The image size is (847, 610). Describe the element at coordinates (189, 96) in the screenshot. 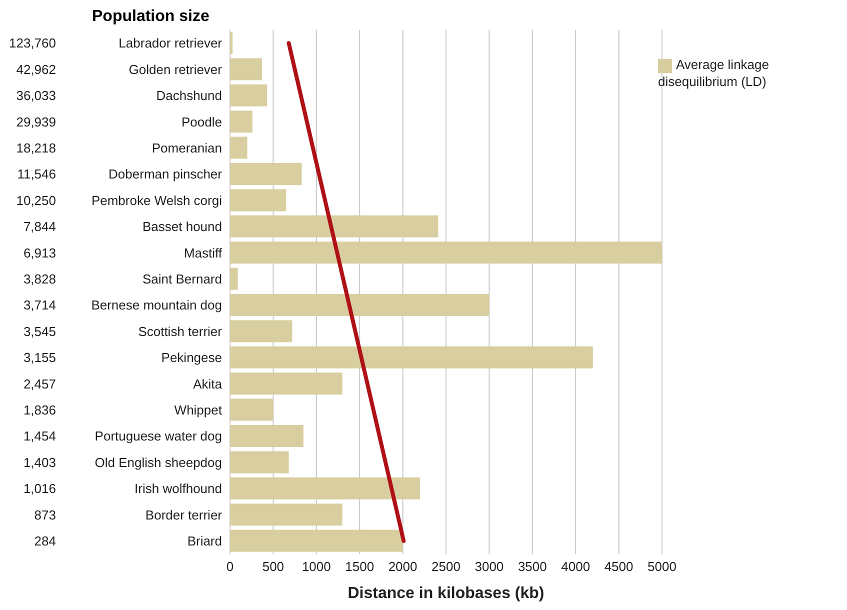

I see `y-tick-label: Dachshund` at that location.